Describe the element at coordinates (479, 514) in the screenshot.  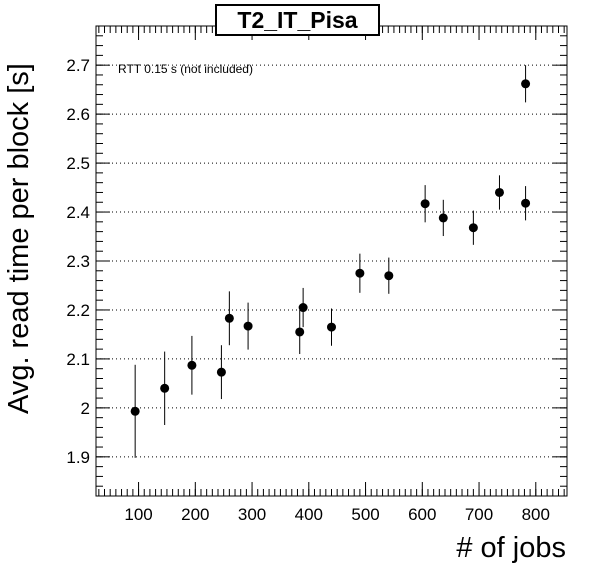
I see `x-tick-label: 700` at that location.